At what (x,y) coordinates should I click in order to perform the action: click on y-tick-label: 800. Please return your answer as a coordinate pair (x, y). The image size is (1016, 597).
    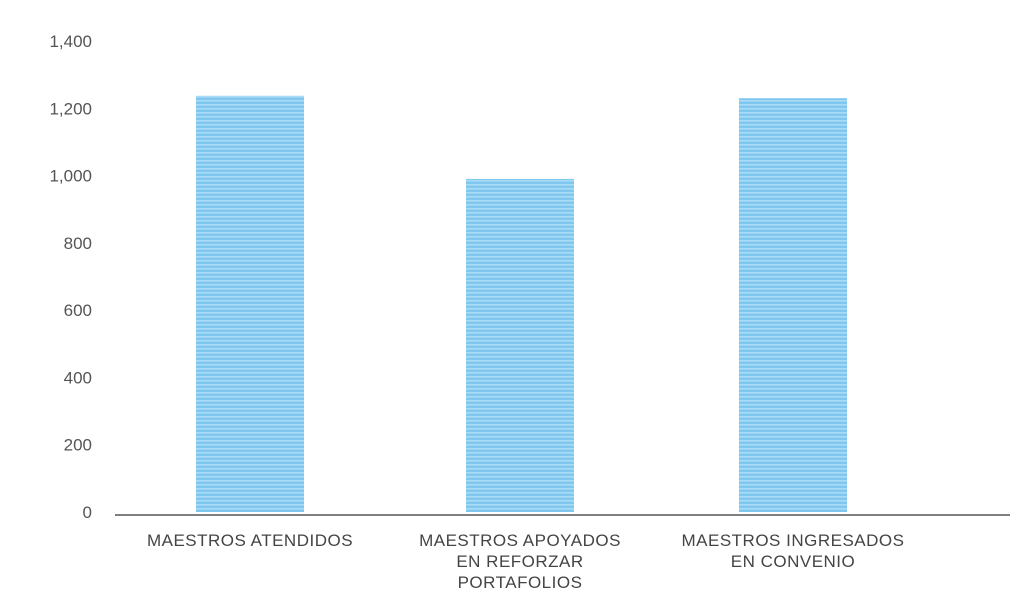
    Looking at the image, I should click on (78, 243).